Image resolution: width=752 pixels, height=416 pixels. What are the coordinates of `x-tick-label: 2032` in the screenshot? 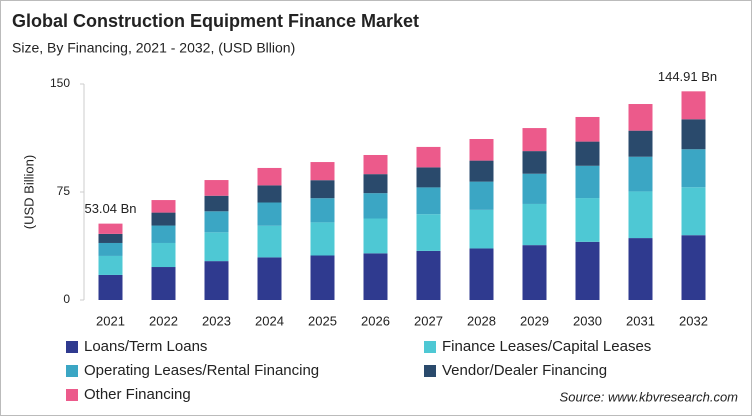 It's located at (693, 320).